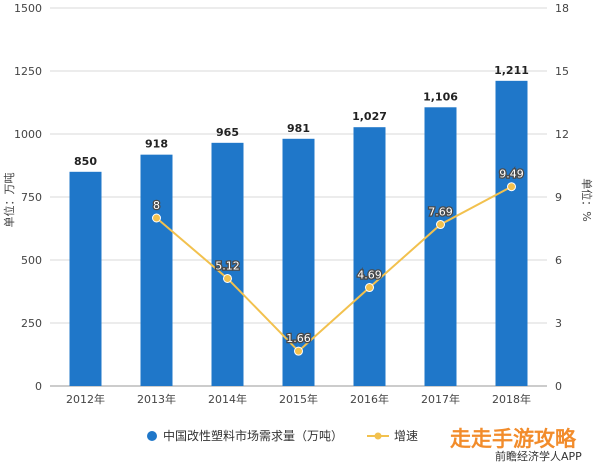 The image size is (594, 472). What do you see at coordinates (562, 71) in the screenshot?
I see `y-tick-label-right: 15` at bounding box center [562, 71].